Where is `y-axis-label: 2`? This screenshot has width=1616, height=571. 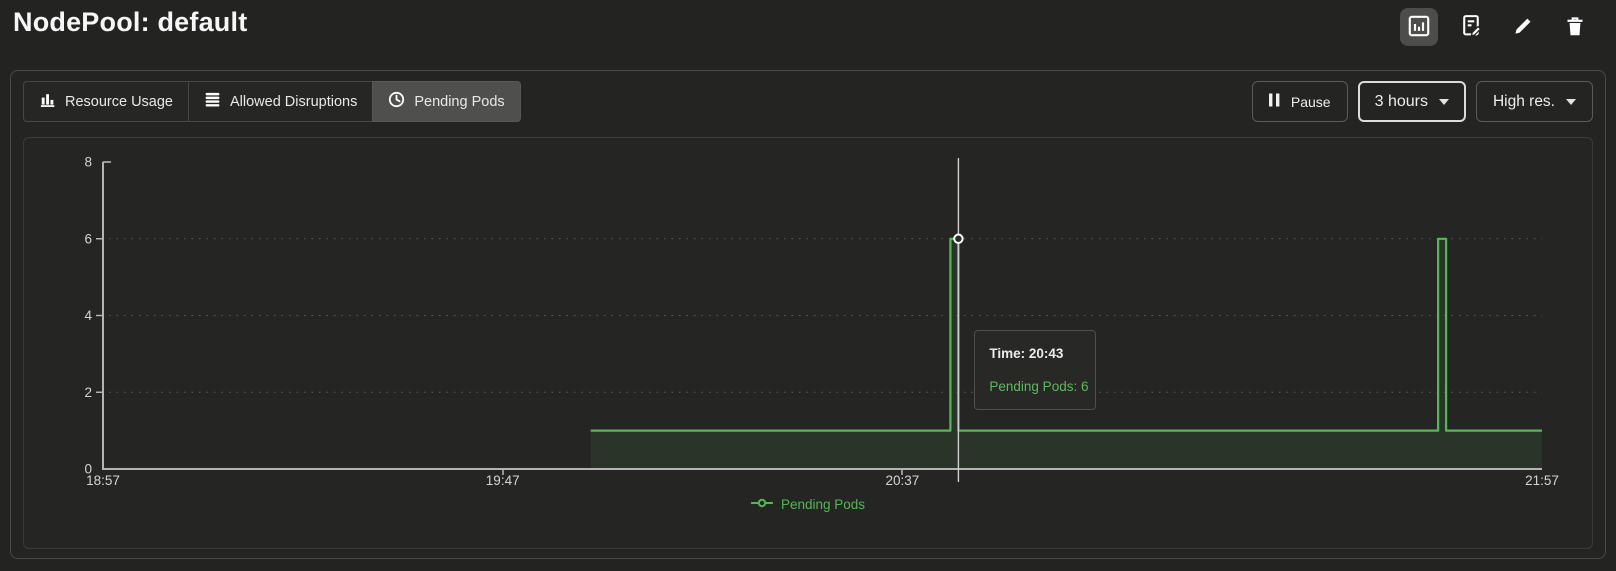
y-axis-label: 2 is located at coordinates (88, 392).